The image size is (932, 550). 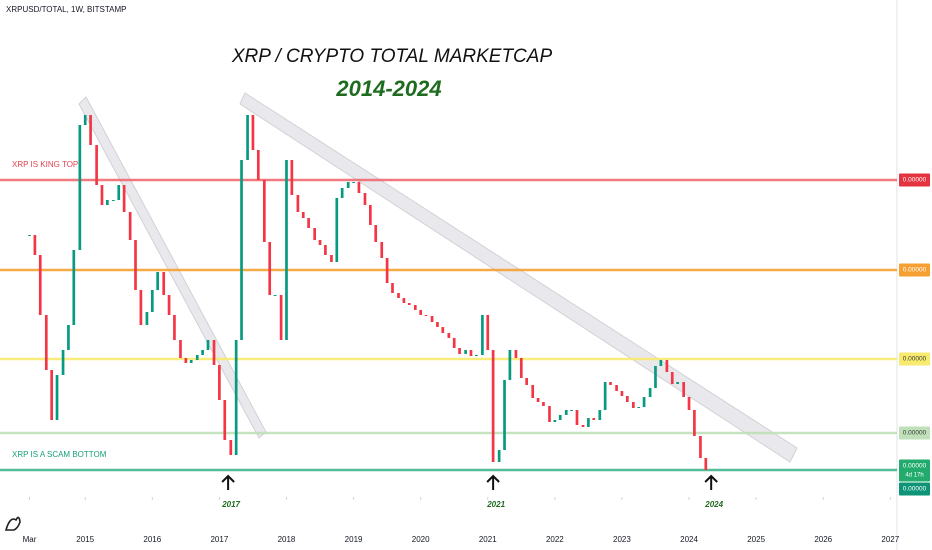 I want to click on x-tick-label: 2026, so click(x=823, y=539).